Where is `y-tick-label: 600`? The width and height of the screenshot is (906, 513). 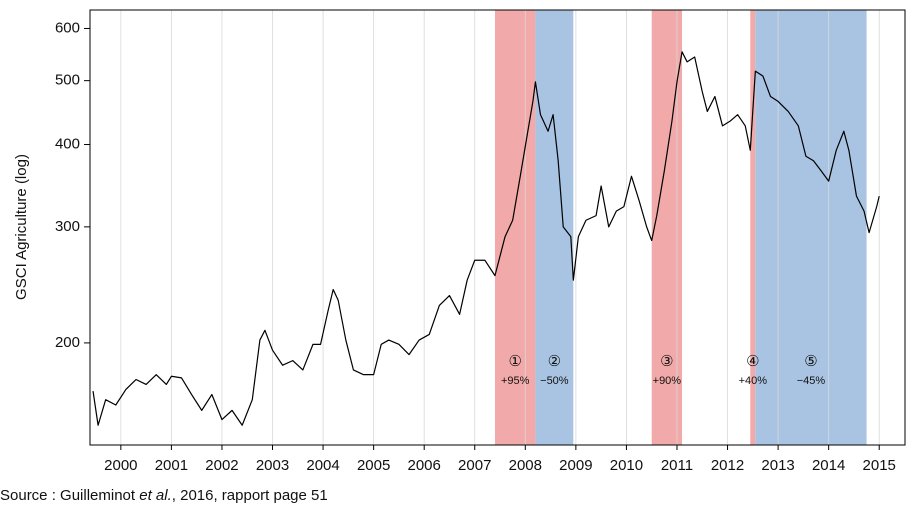 y-tick-label: 600 is located at coordinates (67, 27).